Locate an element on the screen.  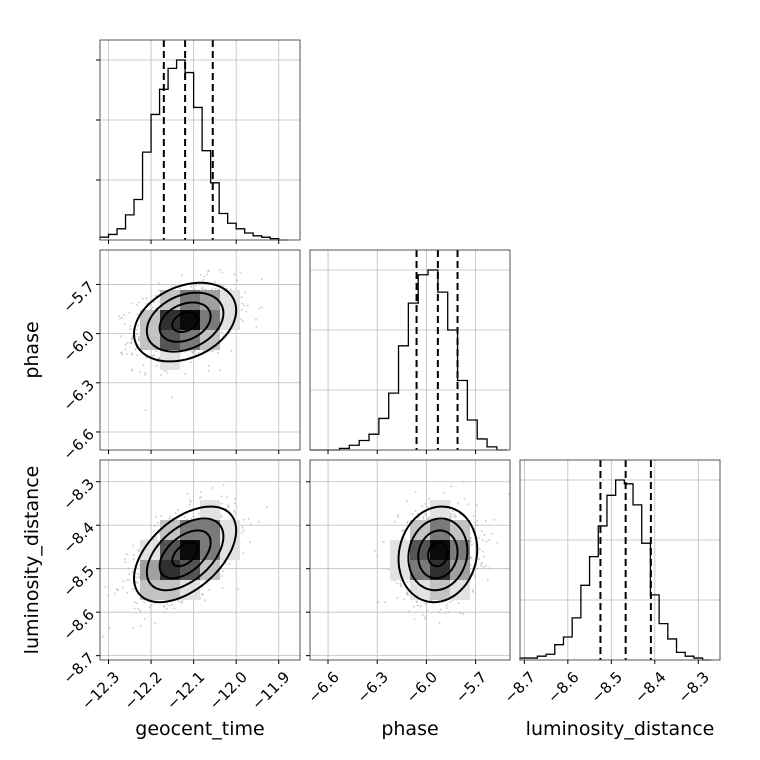
y-axis-label-luminosity_distance: luminosity_distance is located at coordinates (32, 560).